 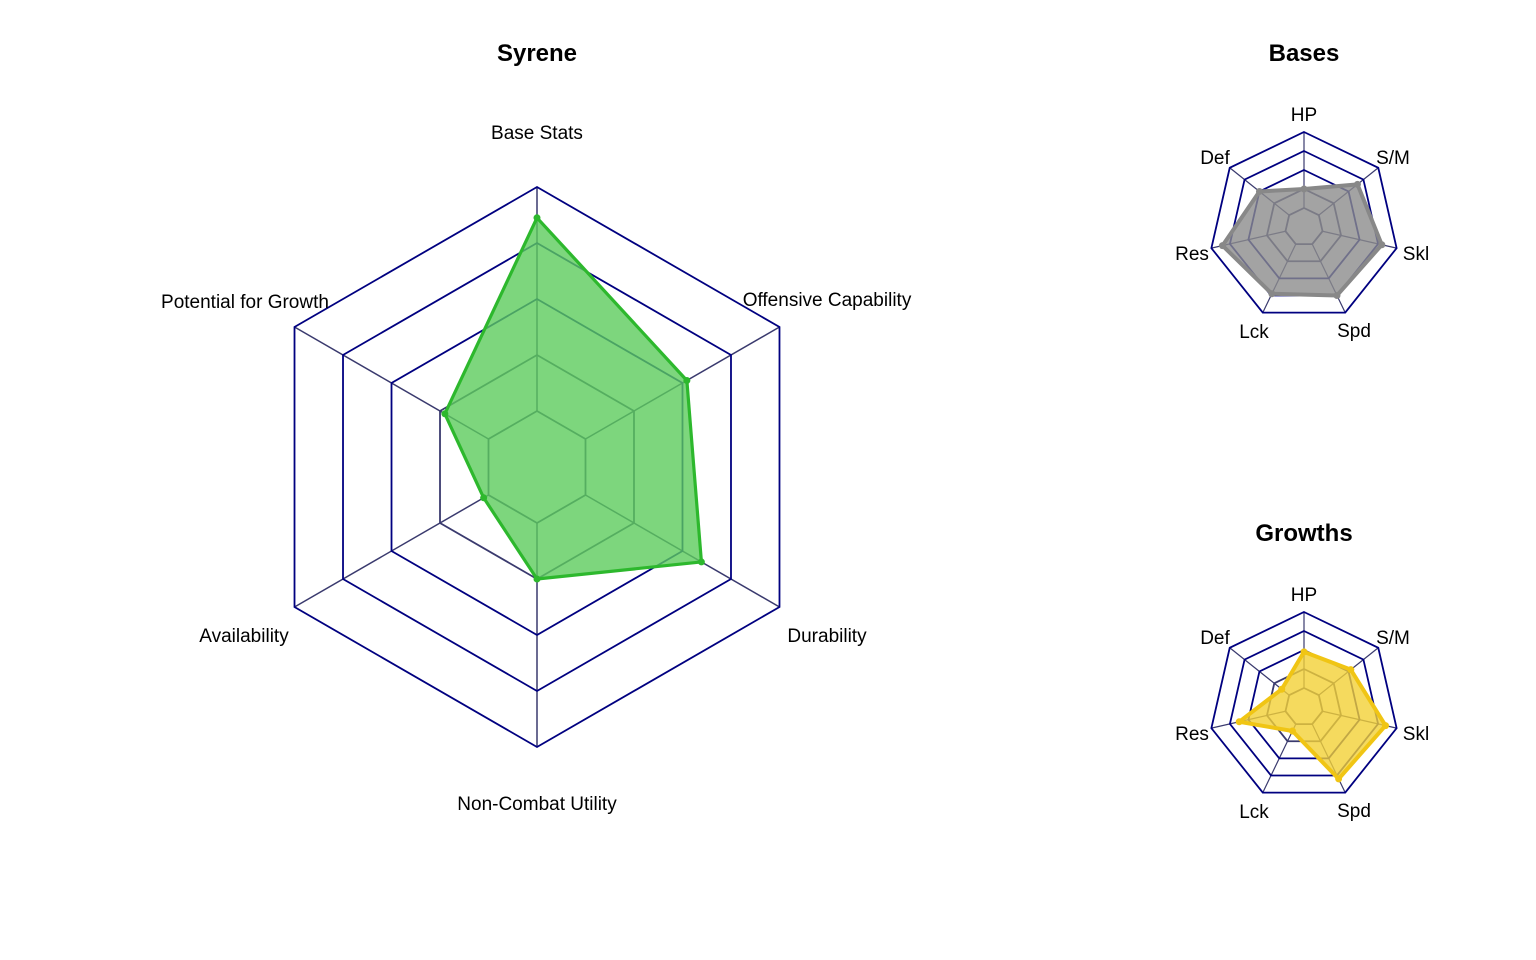 I want to click on axis-label-durability: Durability, so click(x=827, y=636).